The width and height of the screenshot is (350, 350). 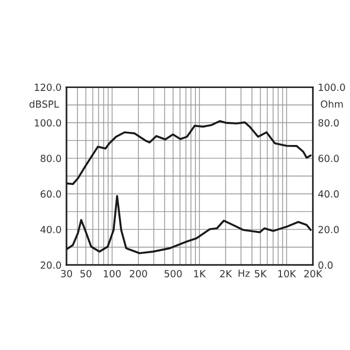 What do you see at coordinates (50, 158) in the screenshot?
I see `y-tick-label: 80.0` at bounding box center [50, 158].